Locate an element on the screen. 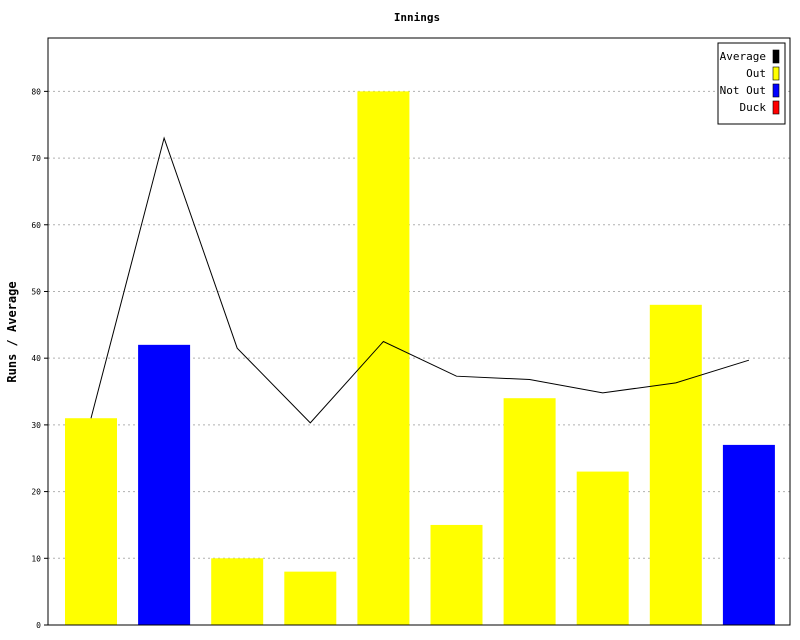 The image size is (800, 640). y-ticks: 0 10 20 30 40 50 60 70 80 is located at coordinates (39, 358).